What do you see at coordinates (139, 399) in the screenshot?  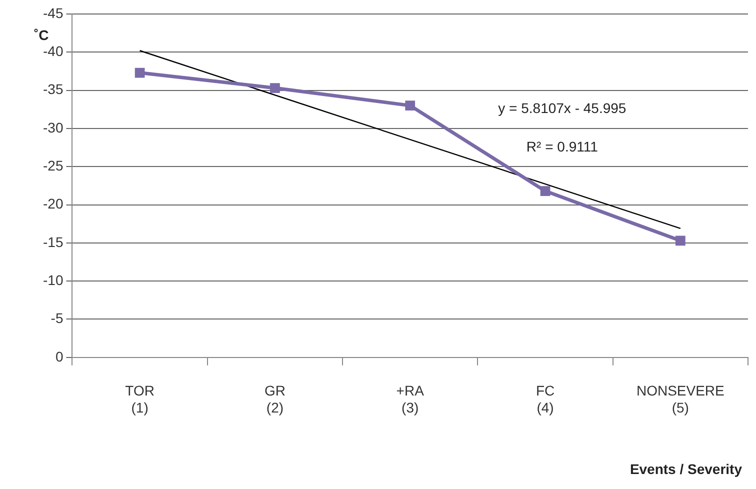 I see `x-tick-label: TOR (1)` at bounding box center [139, 399].